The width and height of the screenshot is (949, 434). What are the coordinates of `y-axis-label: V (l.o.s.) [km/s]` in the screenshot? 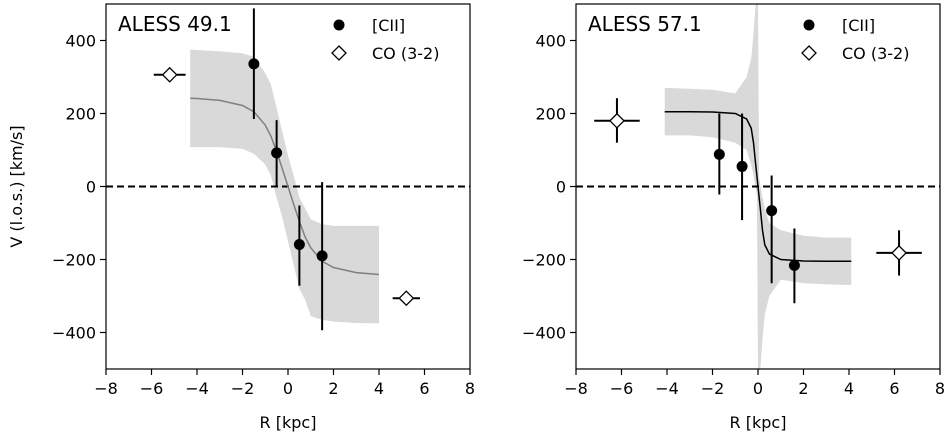 It's located at (16, 186).